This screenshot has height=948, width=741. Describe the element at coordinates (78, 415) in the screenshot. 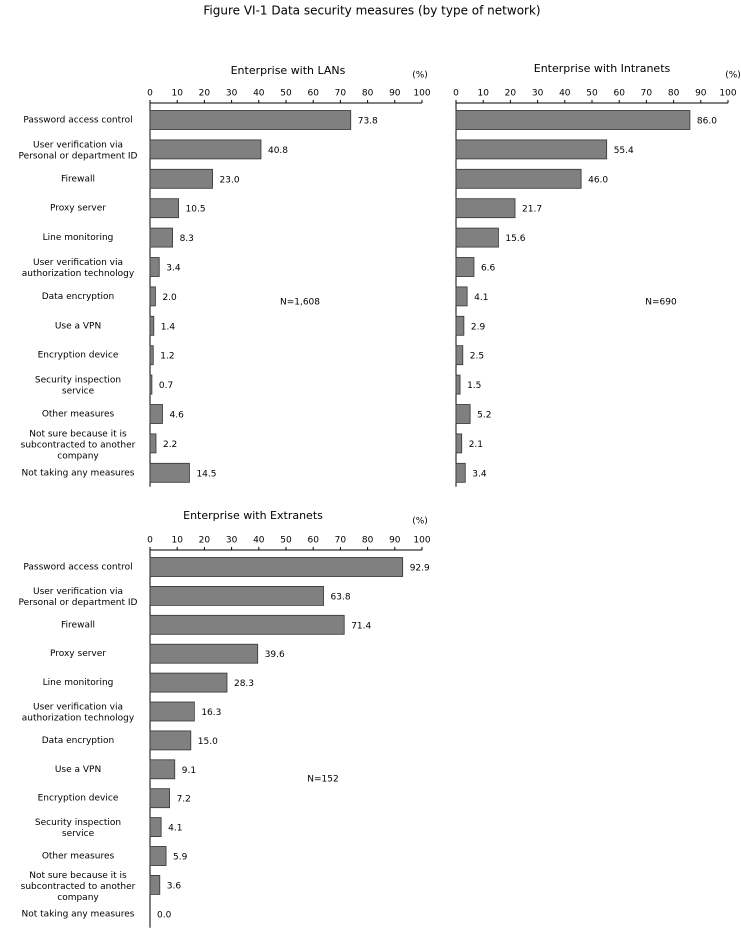

I see `category-label: Other measures` at that location.